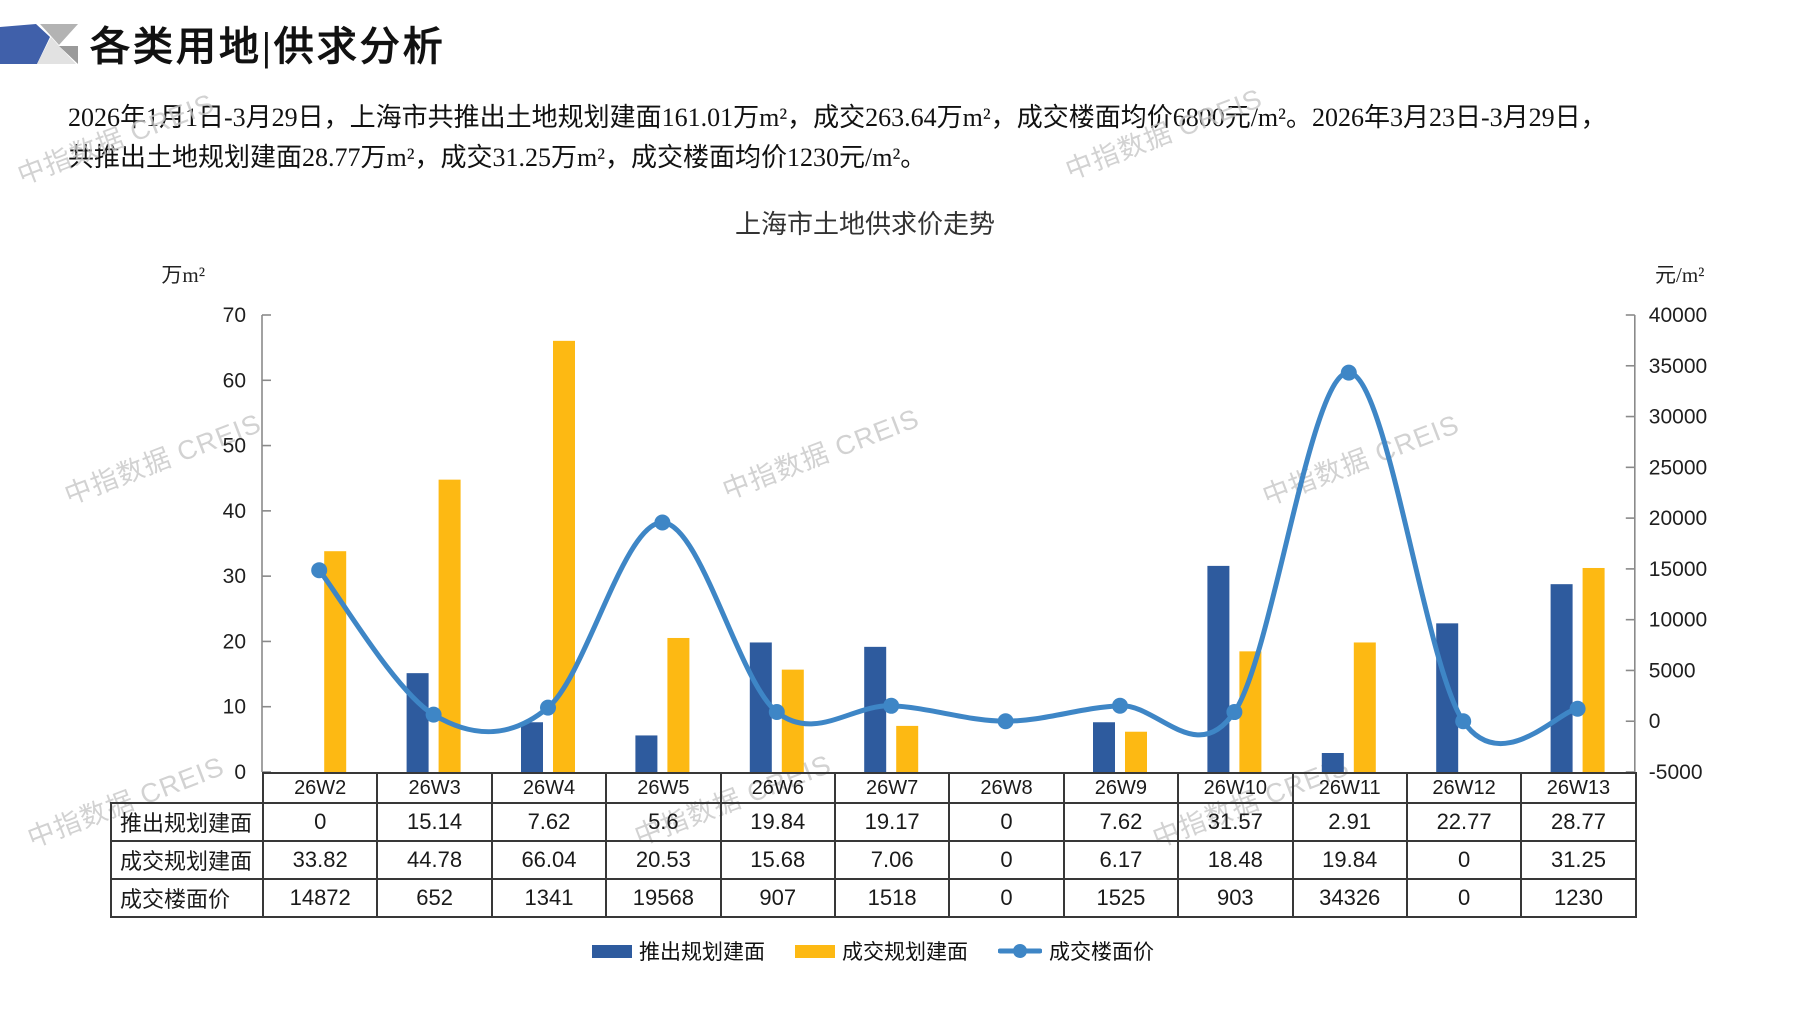 The width and height of the screenshot is (1797, 1010). Describe the element at coordinates (662, 522) in the screenshot. I see `price-point-26W5` at that location.